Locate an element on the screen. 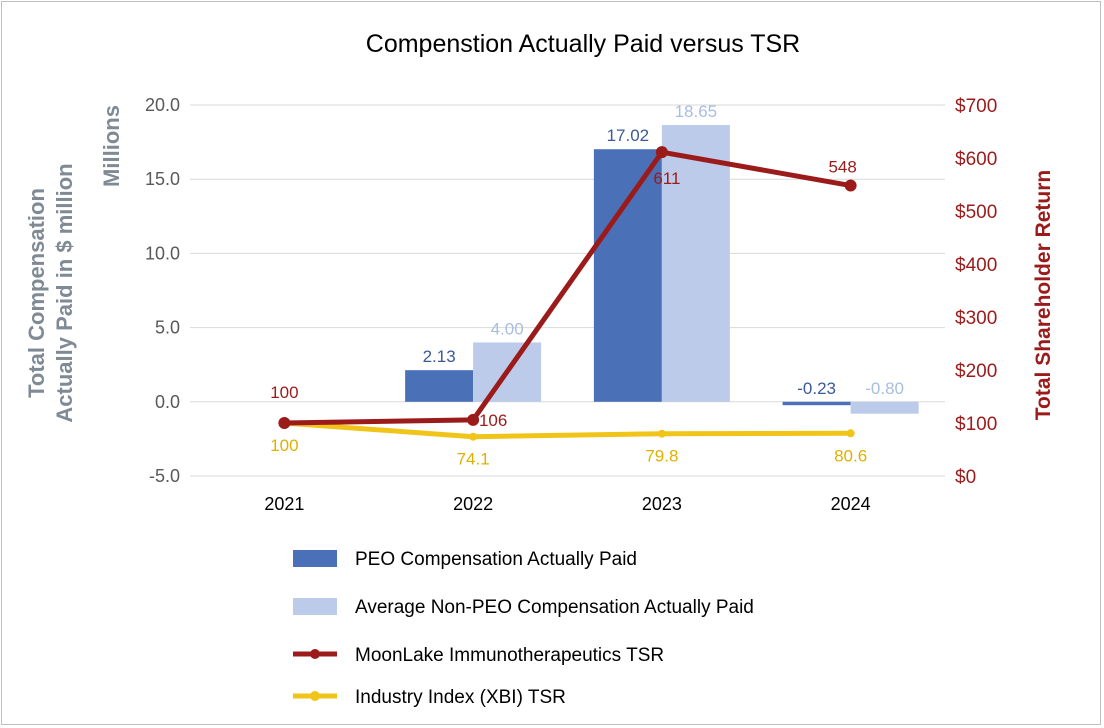 This screenshot has width=1104, height=728. x-axis-tick-label: 2021 is located at coordinates (284, 504).